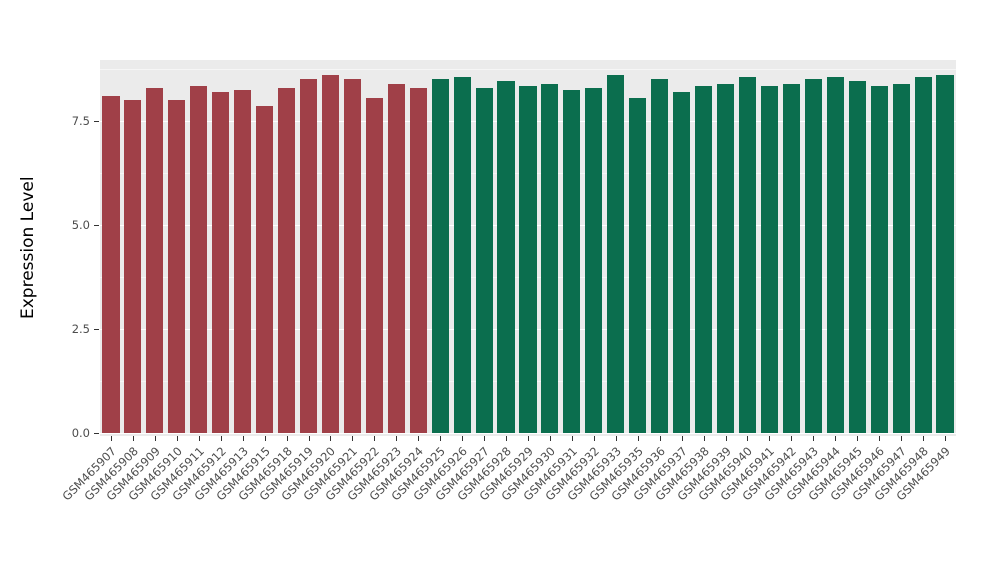  I want to click on y-tick-label: 0.0, so click(80, 433).